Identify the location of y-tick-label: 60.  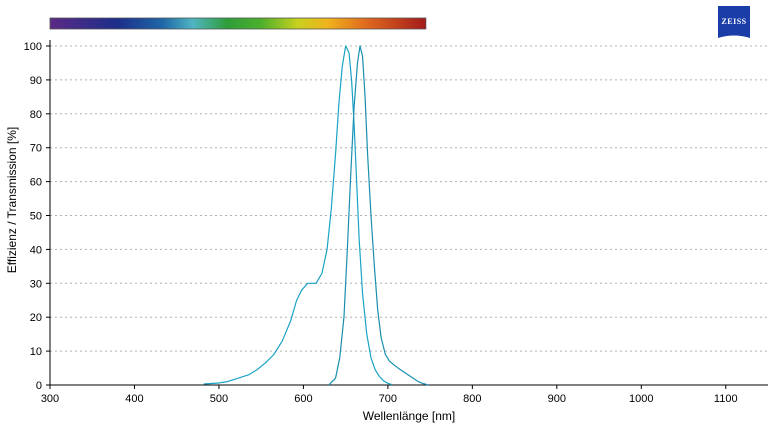
(36, 183).